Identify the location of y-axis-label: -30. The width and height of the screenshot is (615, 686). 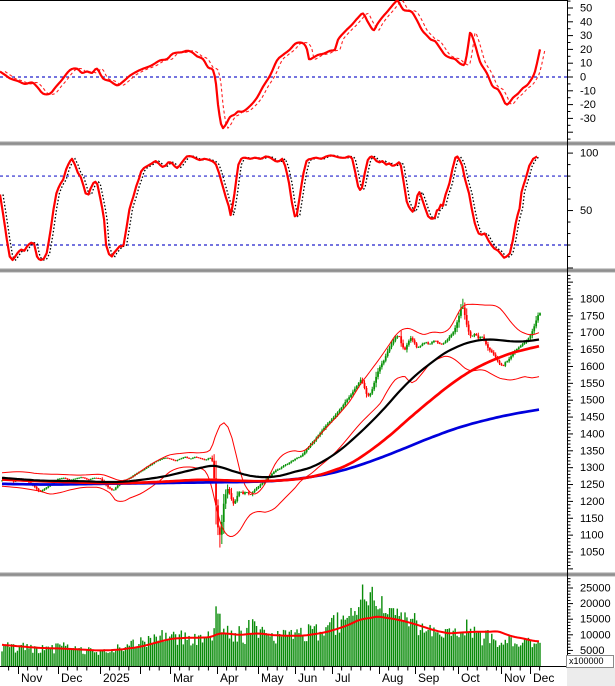
(588, 119).